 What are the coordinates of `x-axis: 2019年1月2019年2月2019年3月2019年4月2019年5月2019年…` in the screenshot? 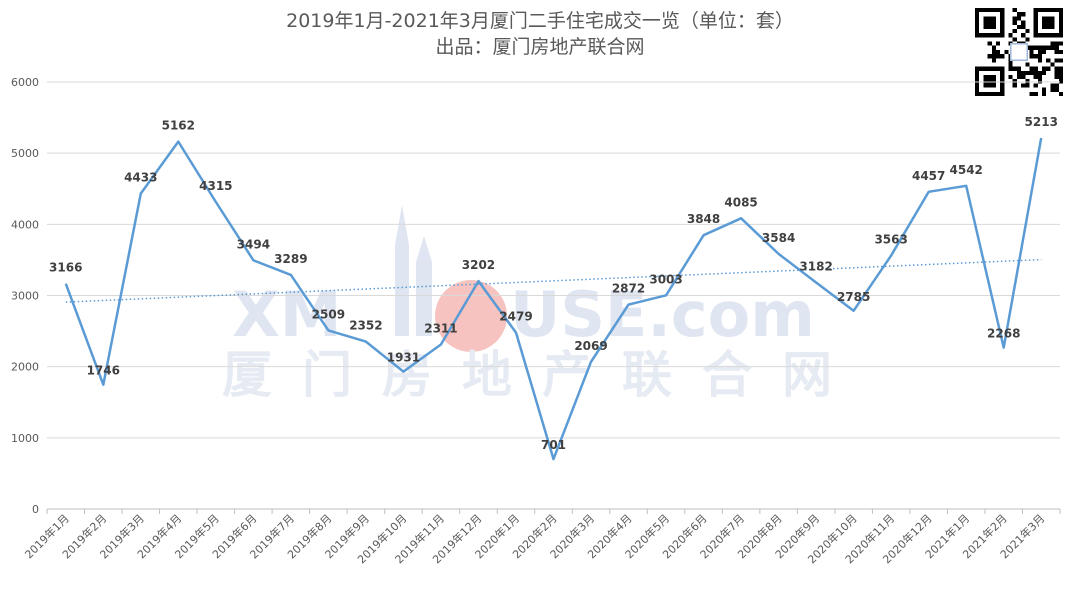 It's located at (541, 537).